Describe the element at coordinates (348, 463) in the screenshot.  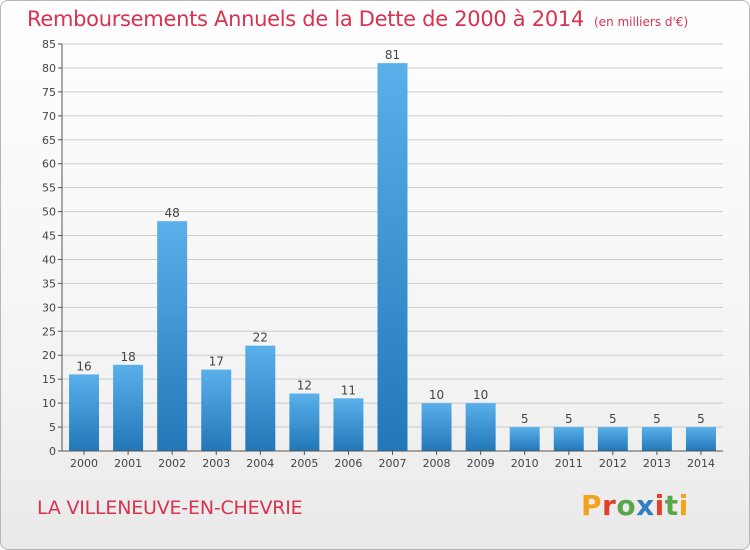
I see `x-tick-label-2006: 2006` at that location.